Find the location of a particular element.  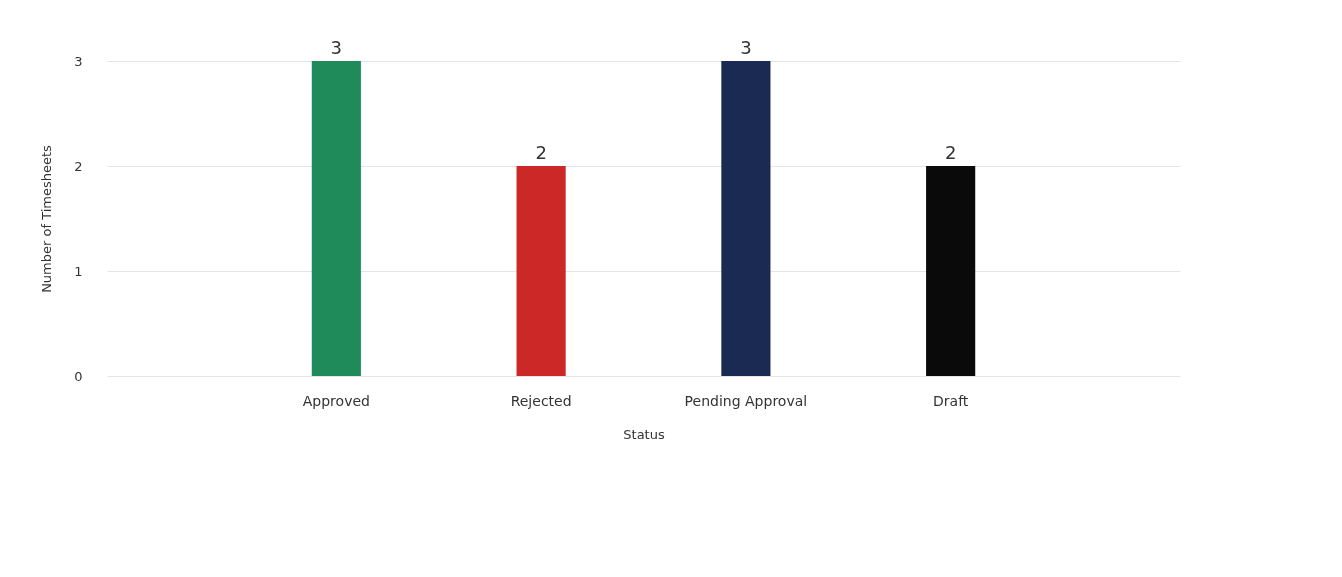

y-tick-label: 2 is located at coordinates (78, 166).